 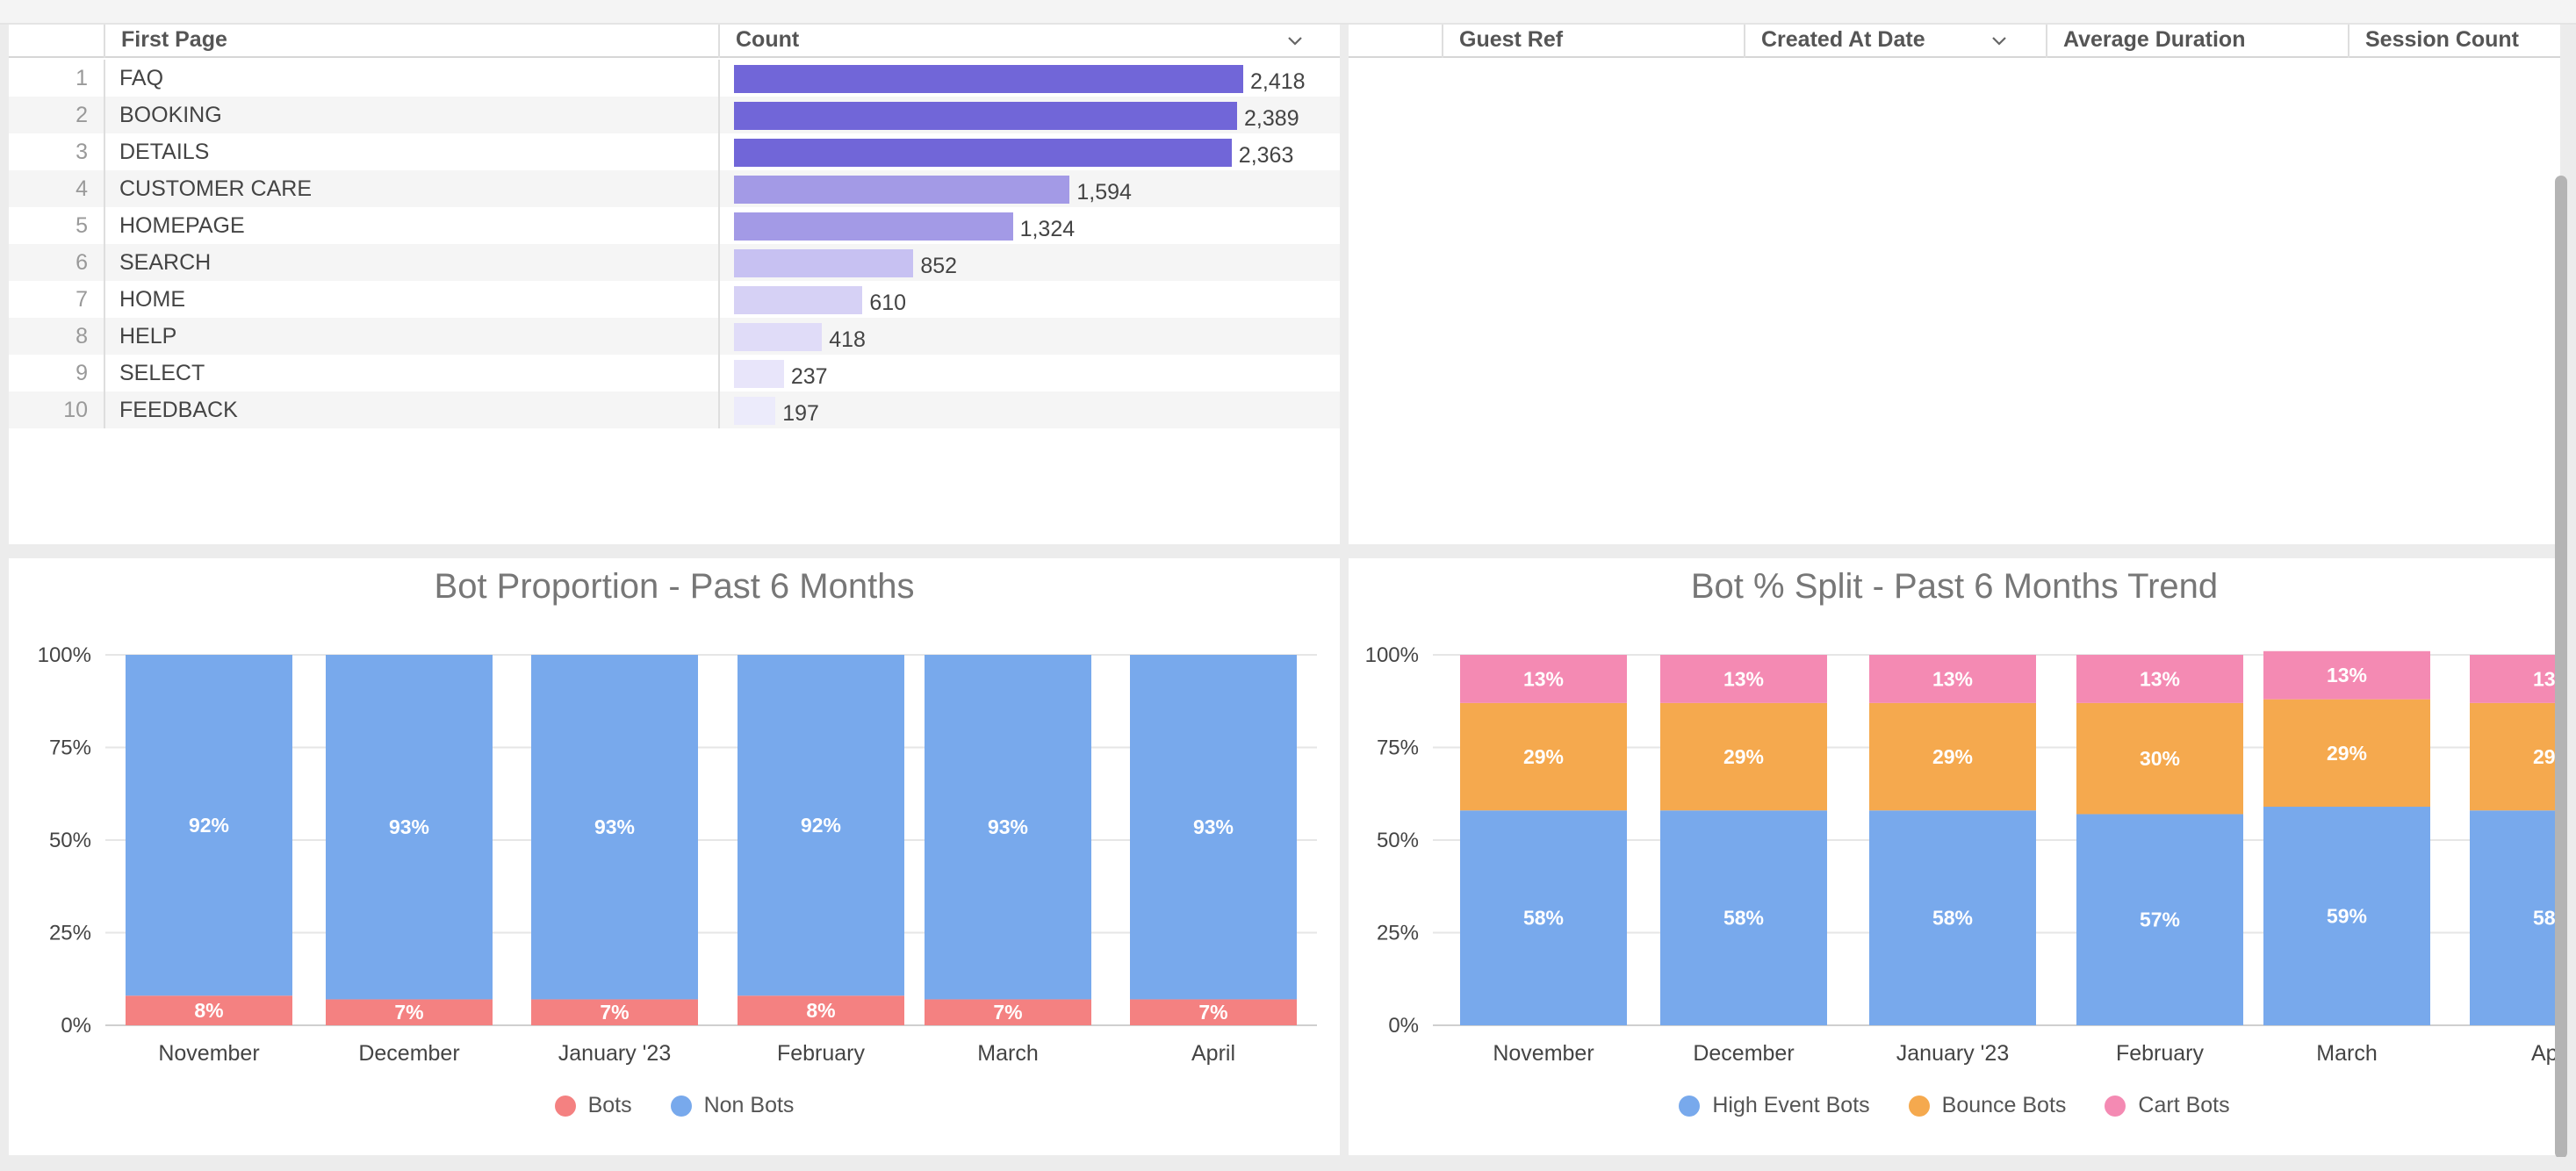 What do you see at coordinates (152, 299) in the screenshot?
I see `first-page-cell: HOME` at bounding box center [152, 299].